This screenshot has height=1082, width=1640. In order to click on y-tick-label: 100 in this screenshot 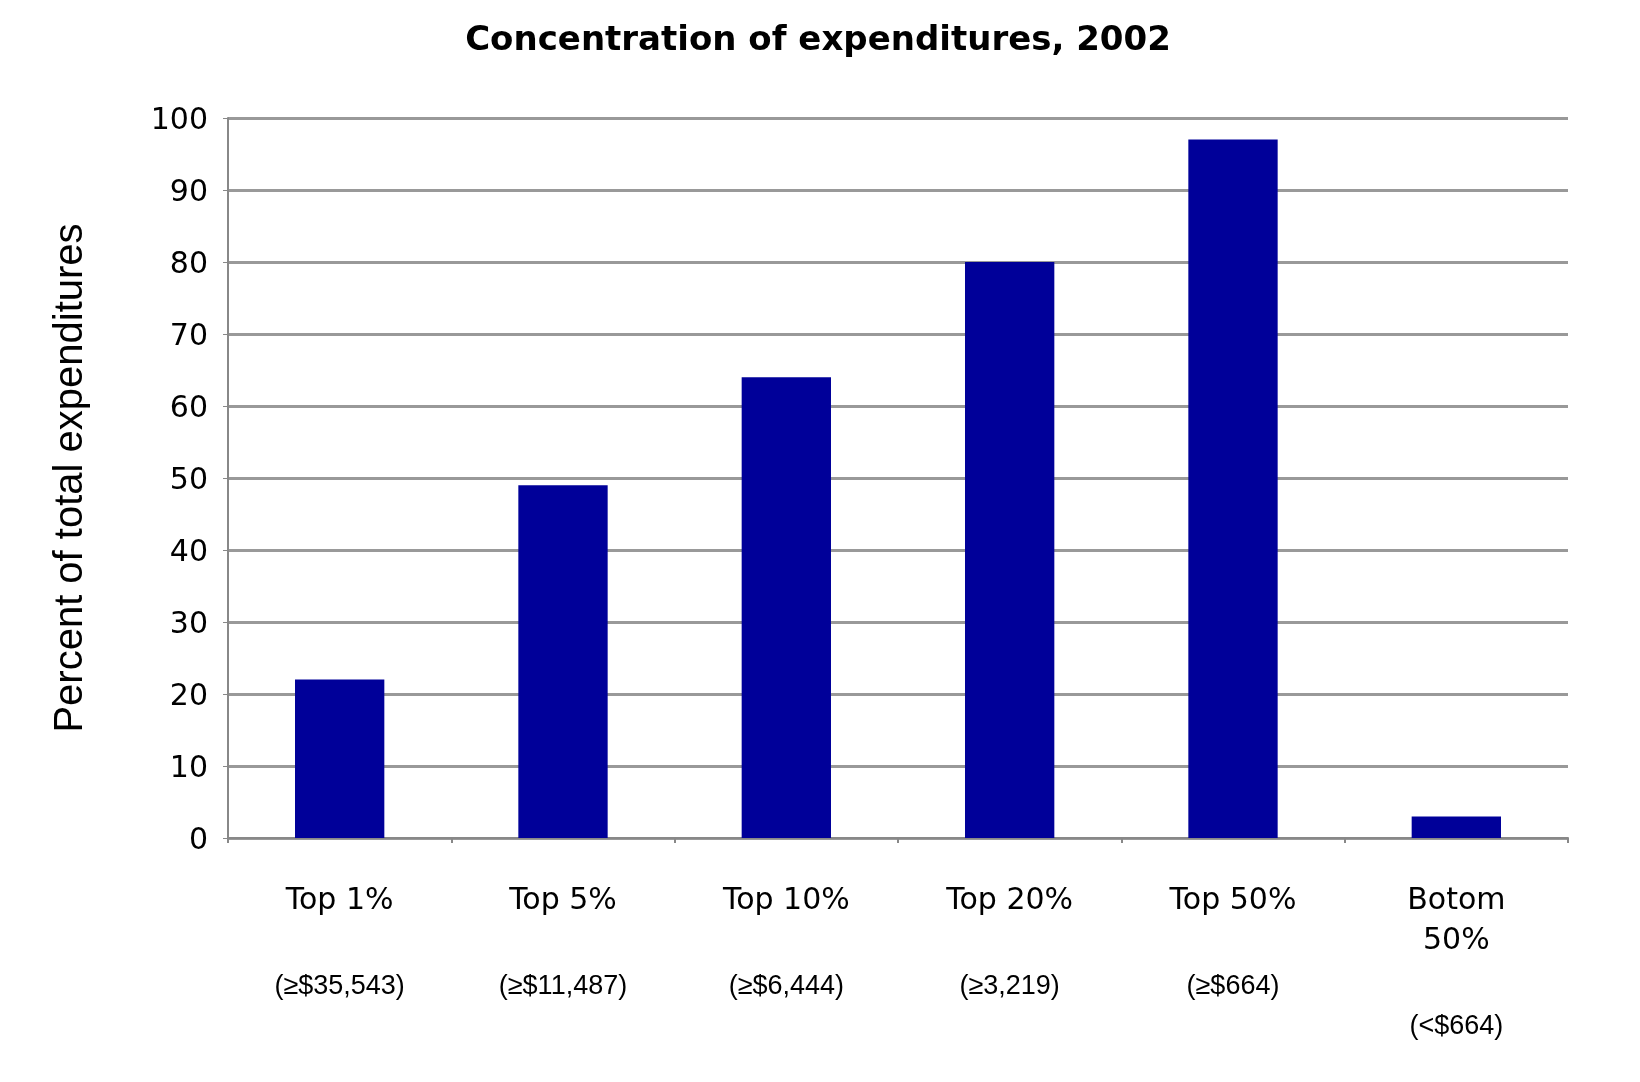, I will do `click(179, 118)`.